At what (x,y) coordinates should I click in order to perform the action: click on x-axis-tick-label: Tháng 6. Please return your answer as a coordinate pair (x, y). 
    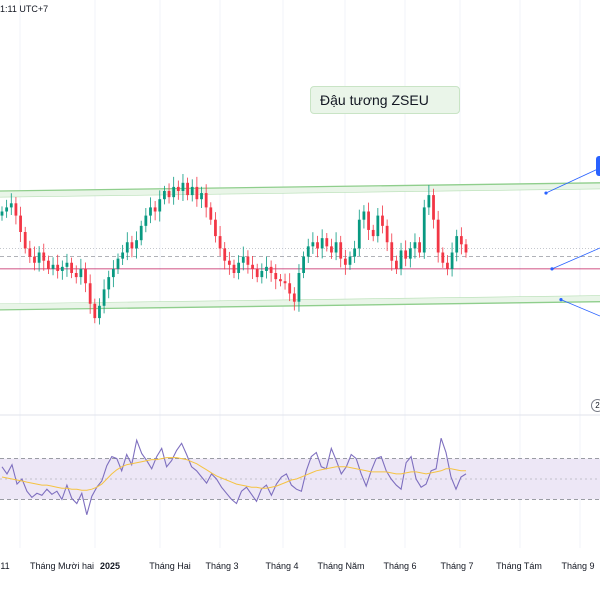
    Looking at the image, I should click on (399, 566).